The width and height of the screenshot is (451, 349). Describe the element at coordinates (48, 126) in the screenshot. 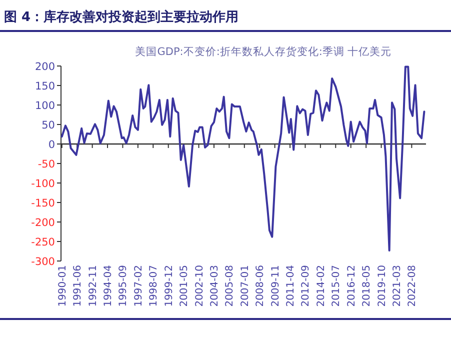

I see `y-tick-label: 50` at that location.